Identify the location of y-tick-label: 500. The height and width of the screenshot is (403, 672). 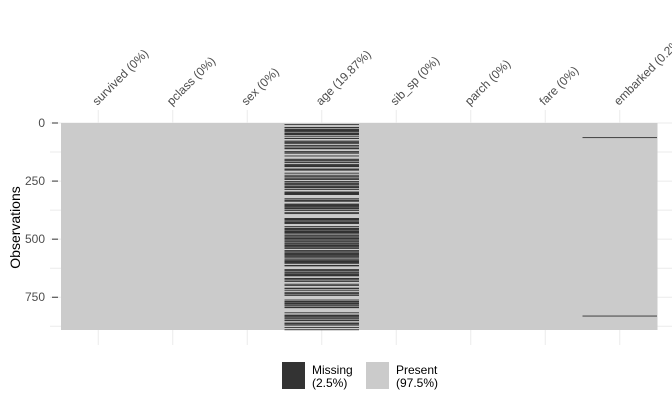
(35, 239).